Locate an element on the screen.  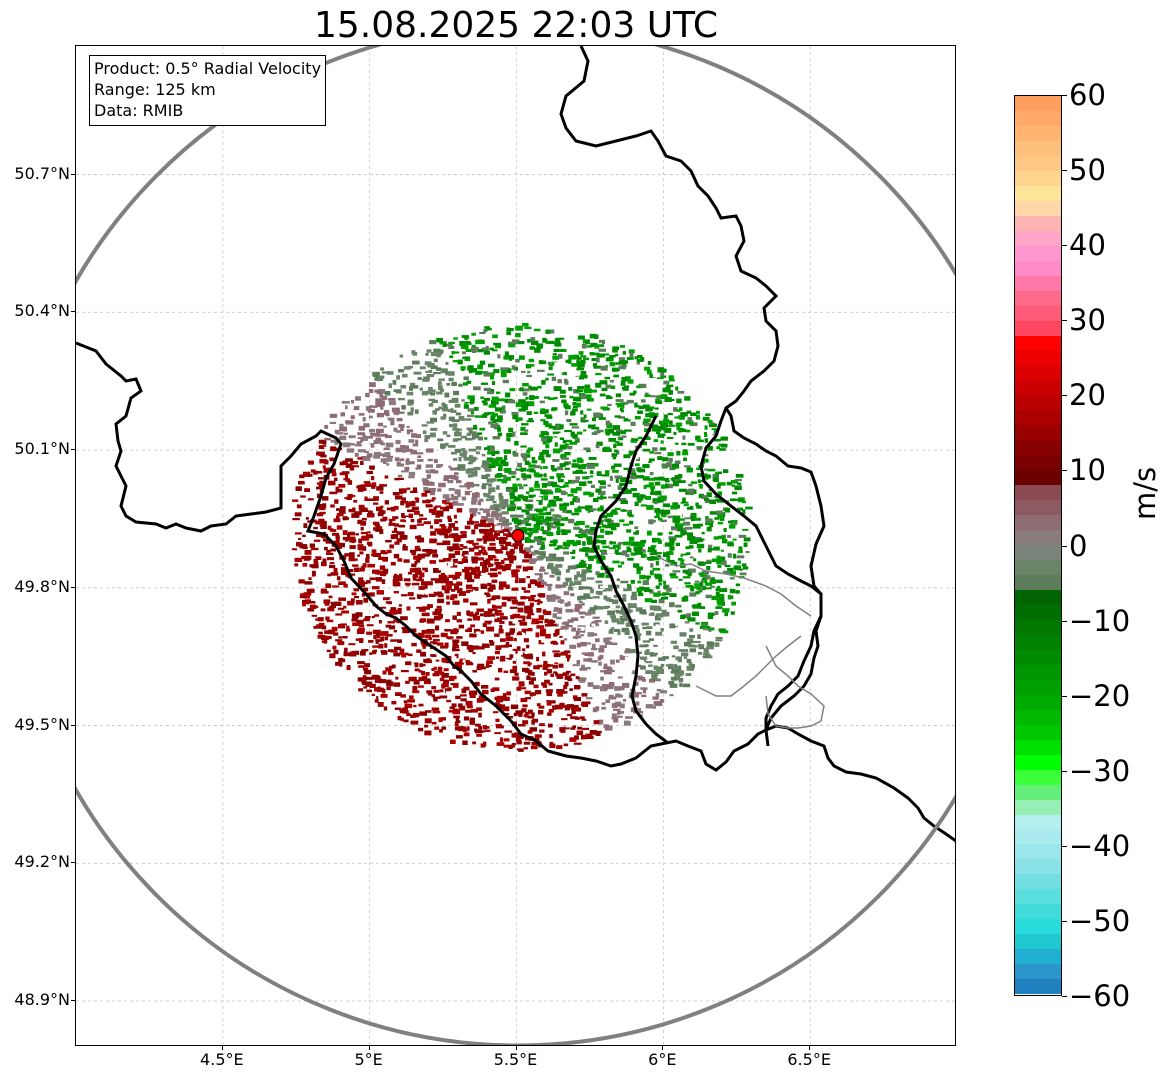
colorbar-tick is located at coordinates (1064, 996).